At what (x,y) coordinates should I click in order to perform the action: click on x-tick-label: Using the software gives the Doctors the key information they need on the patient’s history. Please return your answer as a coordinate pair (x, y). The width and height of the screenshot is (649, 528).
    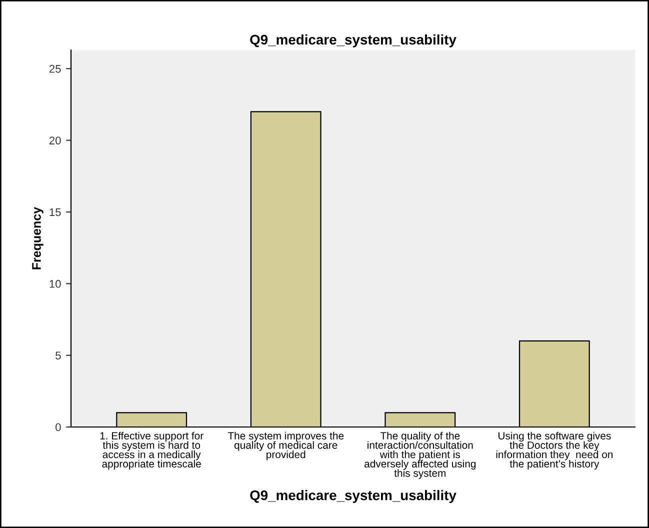
    Looking at the image, I should click on (554, 451).